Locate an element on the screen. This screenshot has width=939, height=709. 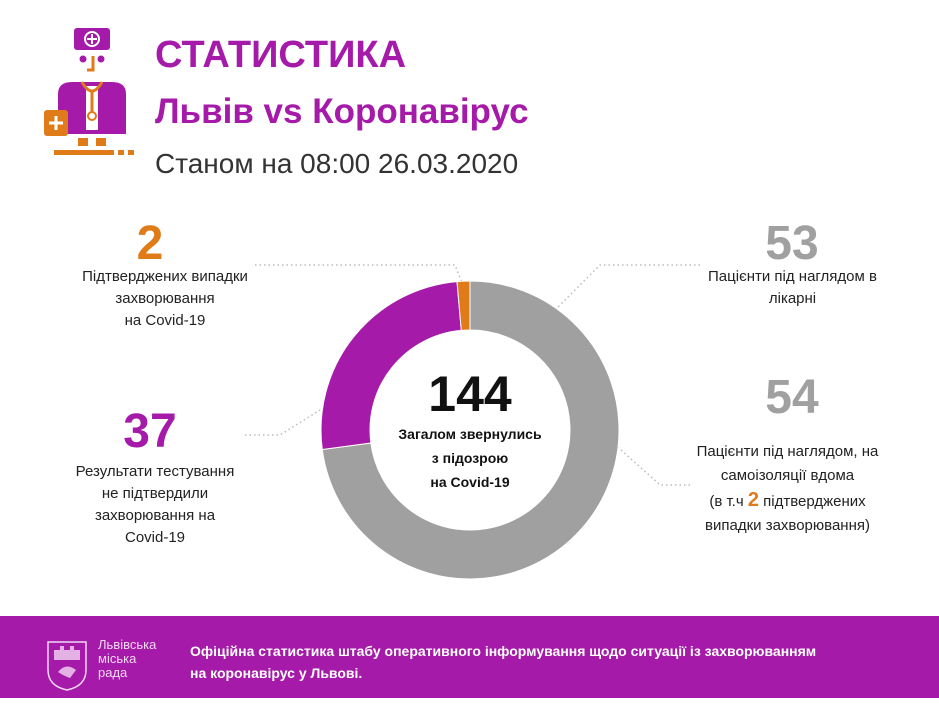
label-line: випадки захворювання) is located at coordinates (787, 525).